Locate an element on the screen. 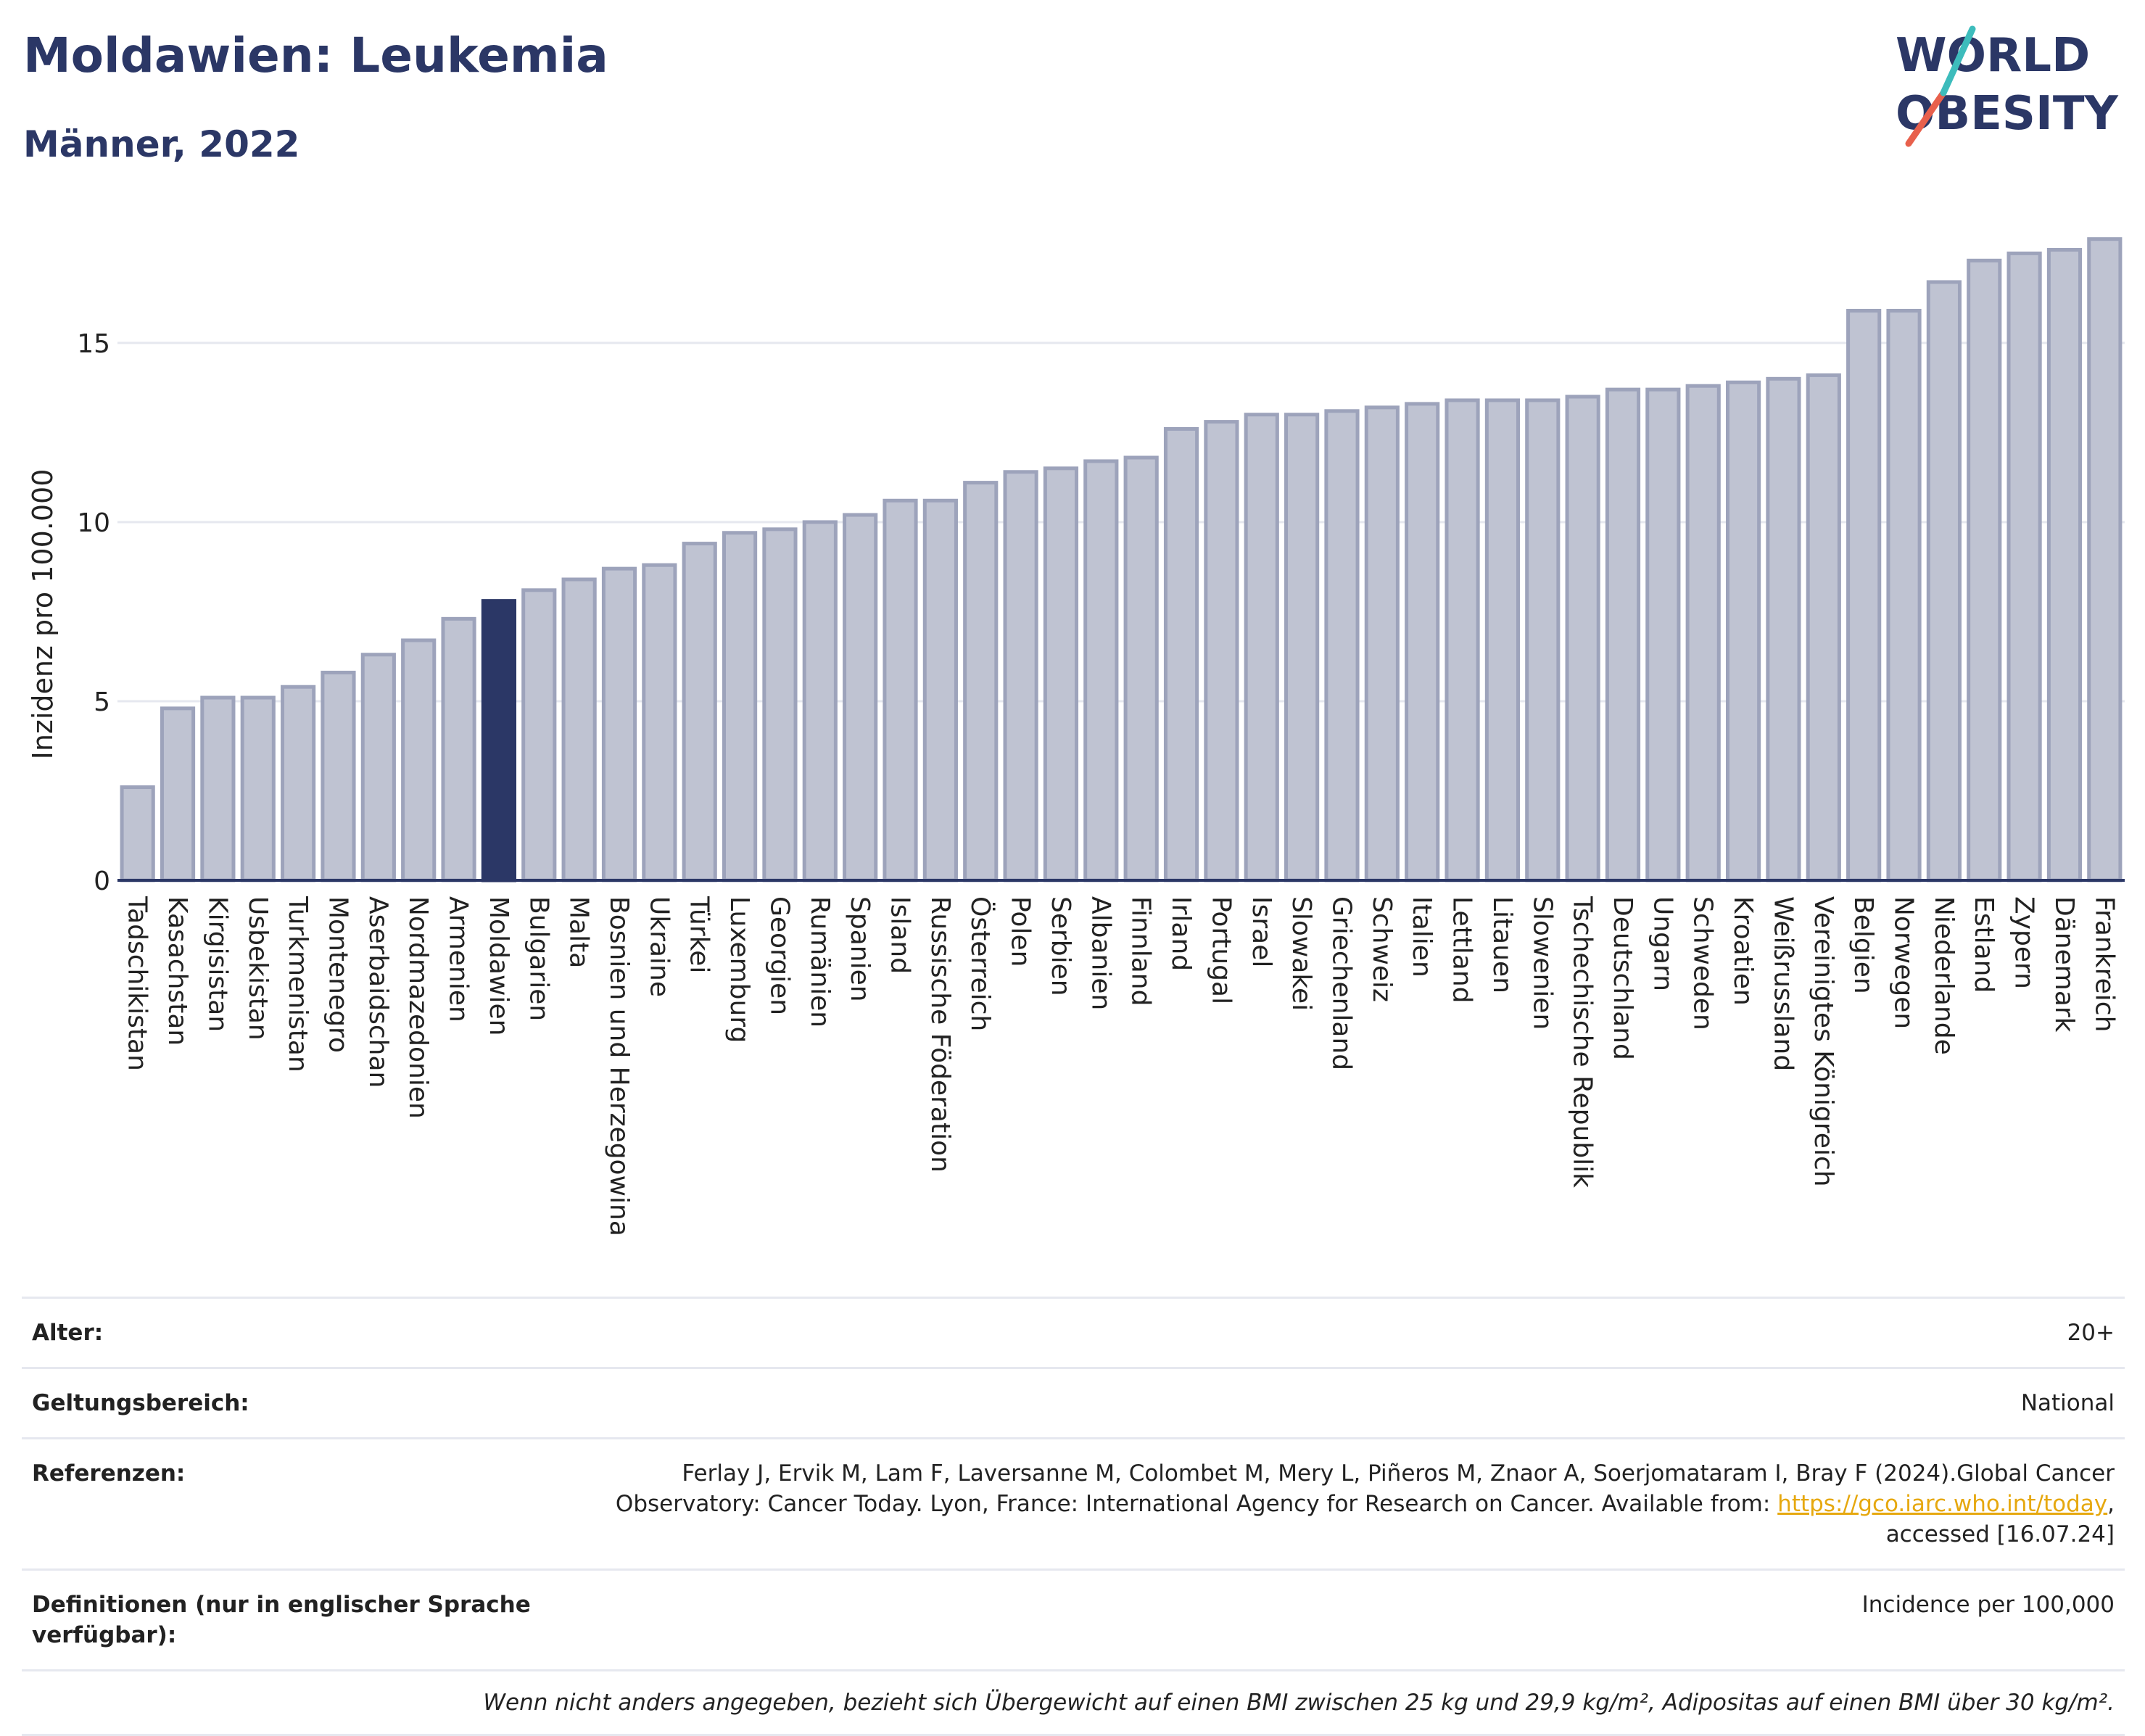  bar-malta is located at coordinates (579, 730).